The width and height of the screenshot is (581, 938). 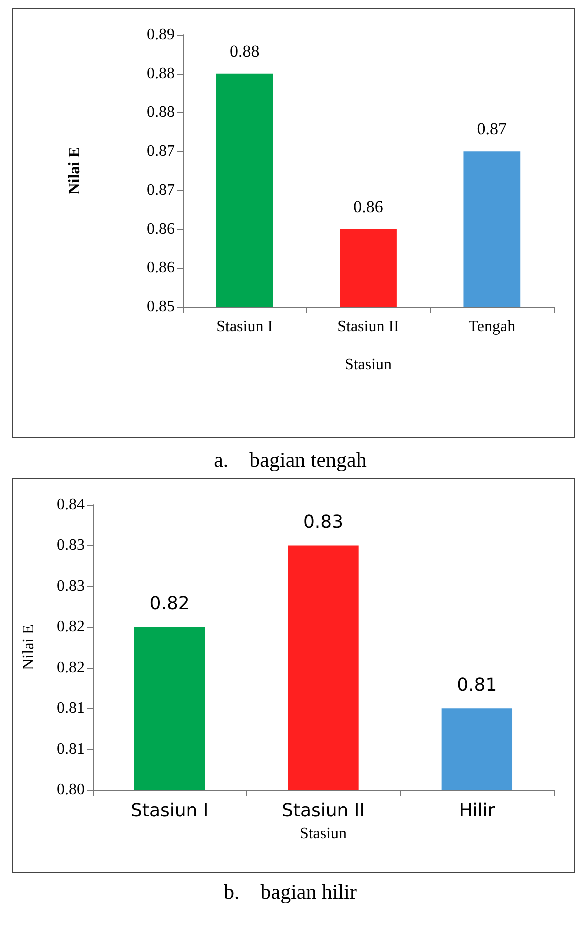 What do you see at coordinates (323, 523) in the screenshot?
I see `data-label: 0.83` at bounding box center [323, 523].